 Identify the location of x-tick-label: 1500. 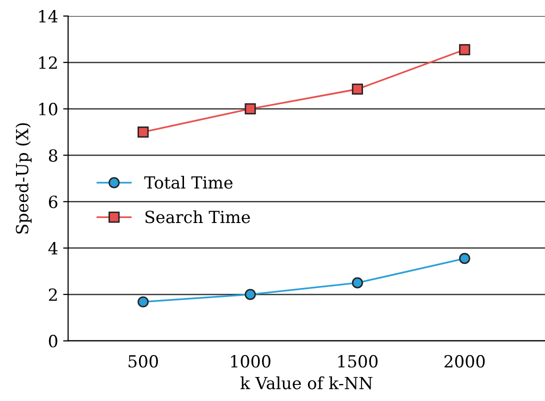
(358, 361).